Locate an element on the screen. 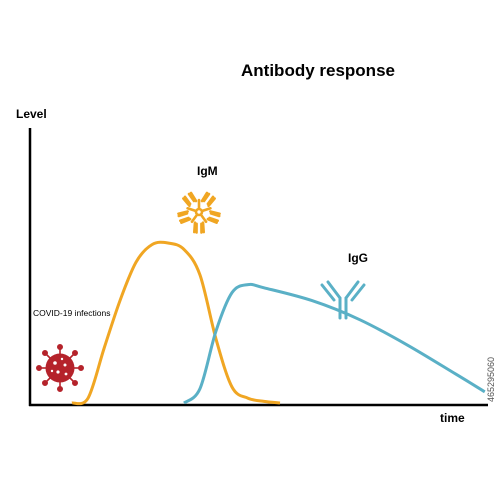 The width and height of the screenshot is (500, 500). y-axis-label: Level is located at coordinates (31, 114).